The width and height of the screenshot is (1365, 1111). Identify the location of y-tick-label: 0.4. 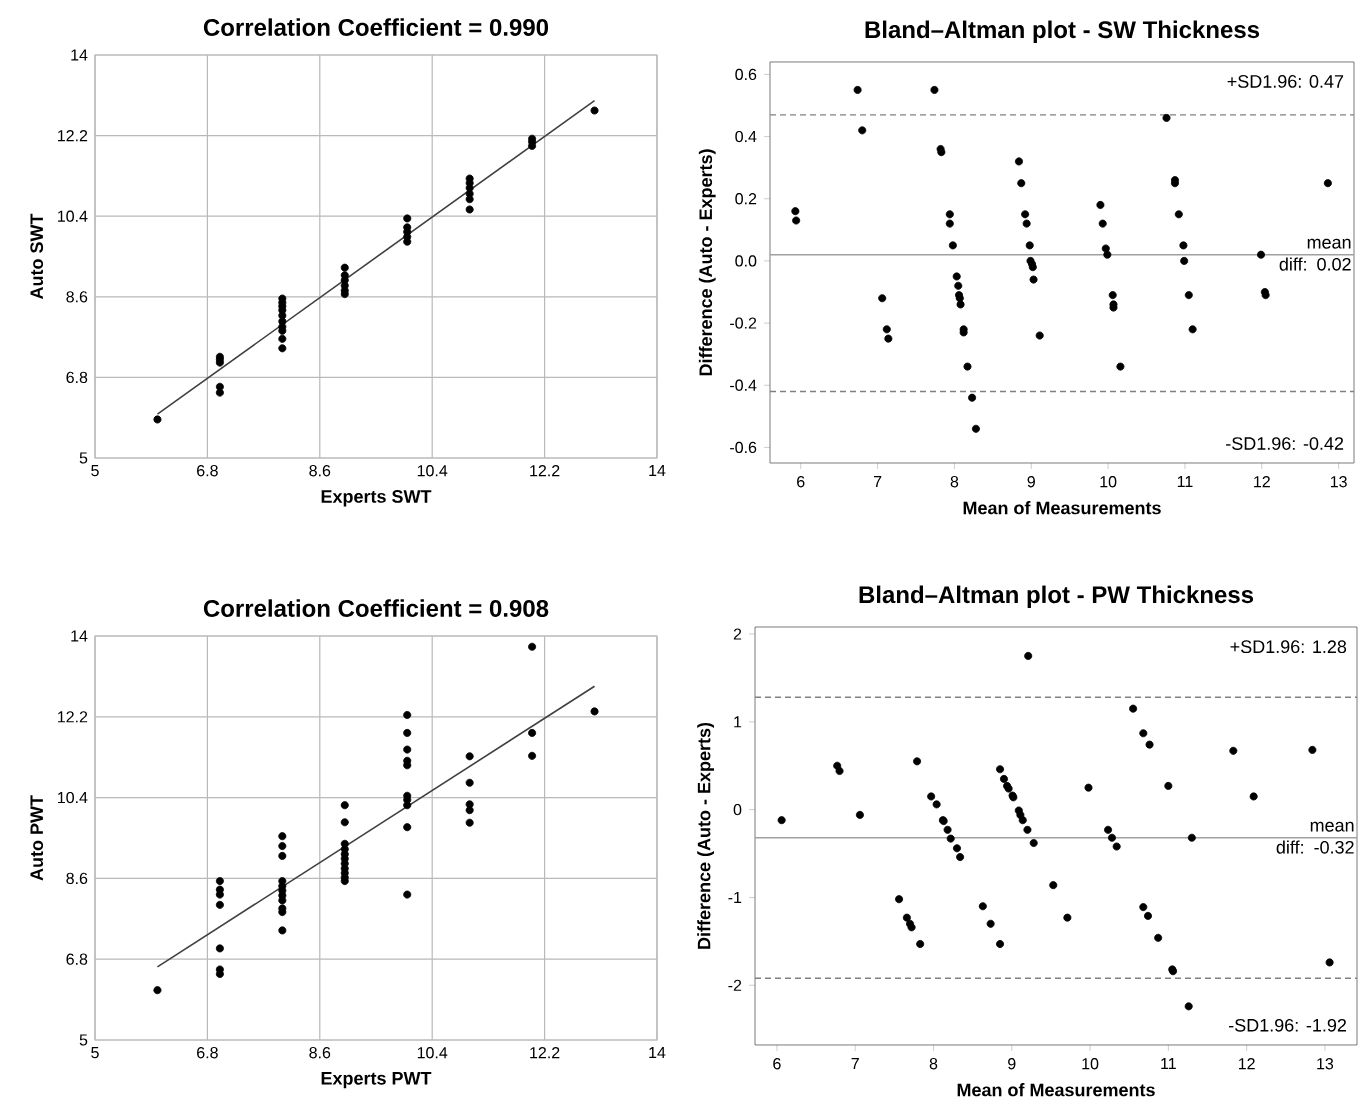
(746, 136).